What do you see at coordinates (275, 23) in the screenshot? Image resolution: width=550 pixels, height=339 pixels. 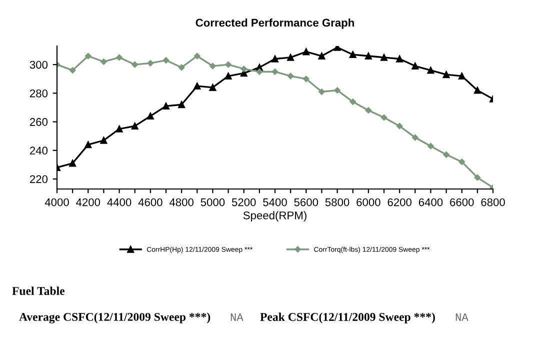 I see `chart-title: Corrected Performance Graph` at bounding box center [275, 23].